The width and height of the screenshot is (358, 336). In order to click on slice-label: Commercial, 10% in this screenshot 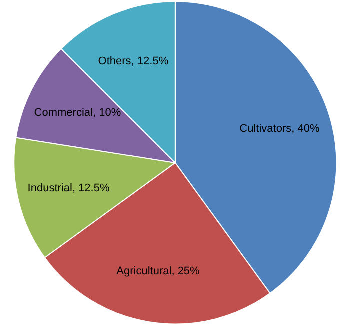, I will do `click(78, 113)`.